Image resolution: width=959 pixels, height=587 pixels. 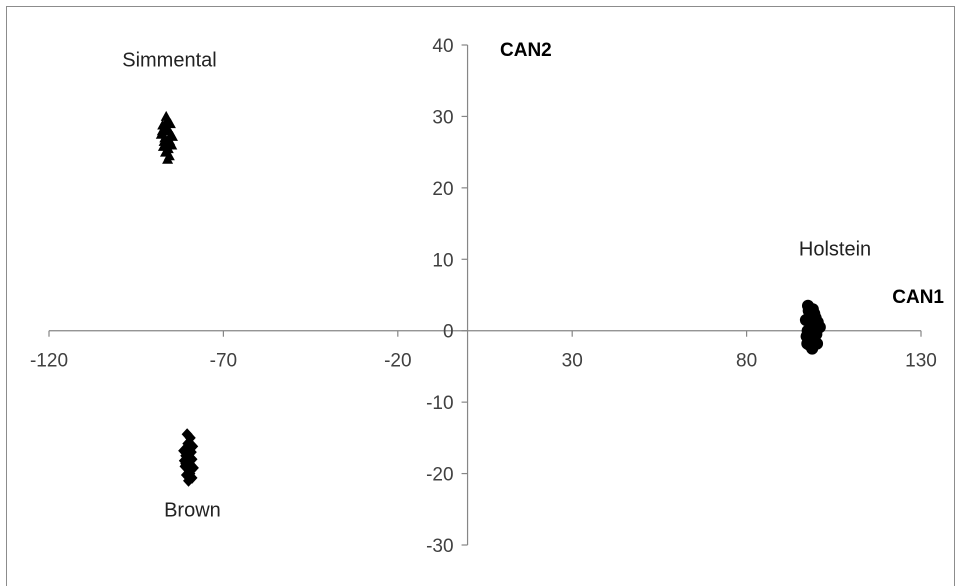 I want to click on cluster-label-simmental: Simmental, so click(x=169, y=60).